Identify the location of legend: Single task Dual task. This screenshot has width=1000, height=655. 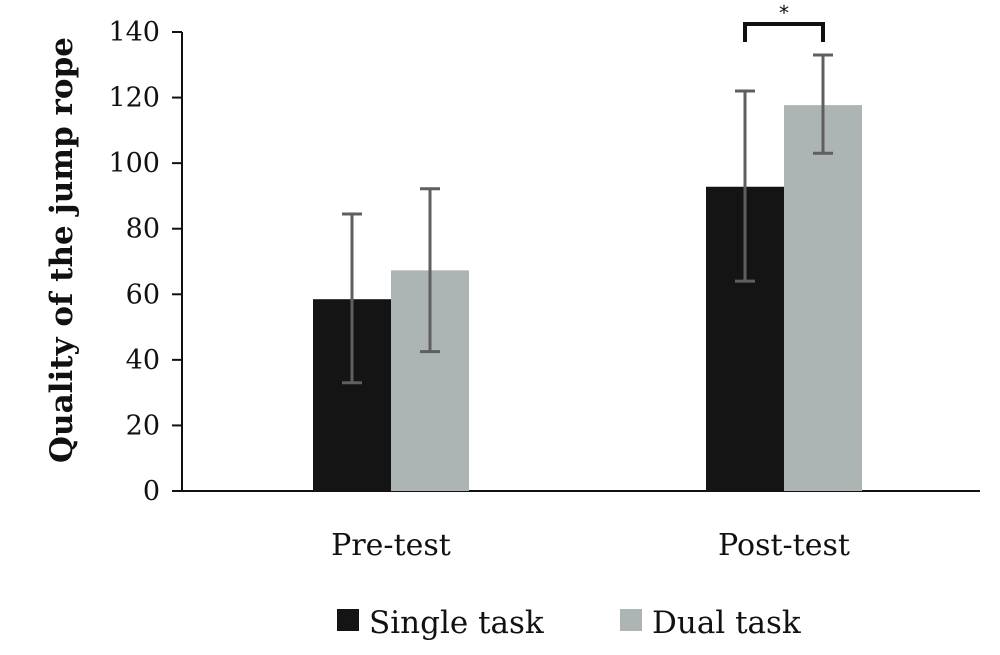
(569, 623).